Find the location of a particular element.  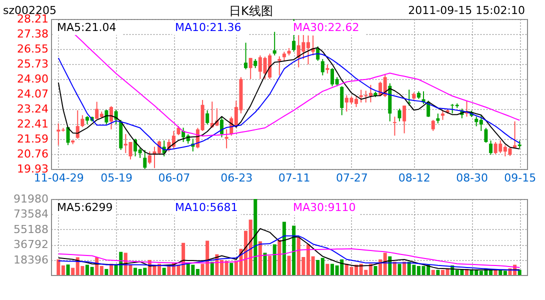

text: MA5:21.04 is located at coordinates (86, 27).